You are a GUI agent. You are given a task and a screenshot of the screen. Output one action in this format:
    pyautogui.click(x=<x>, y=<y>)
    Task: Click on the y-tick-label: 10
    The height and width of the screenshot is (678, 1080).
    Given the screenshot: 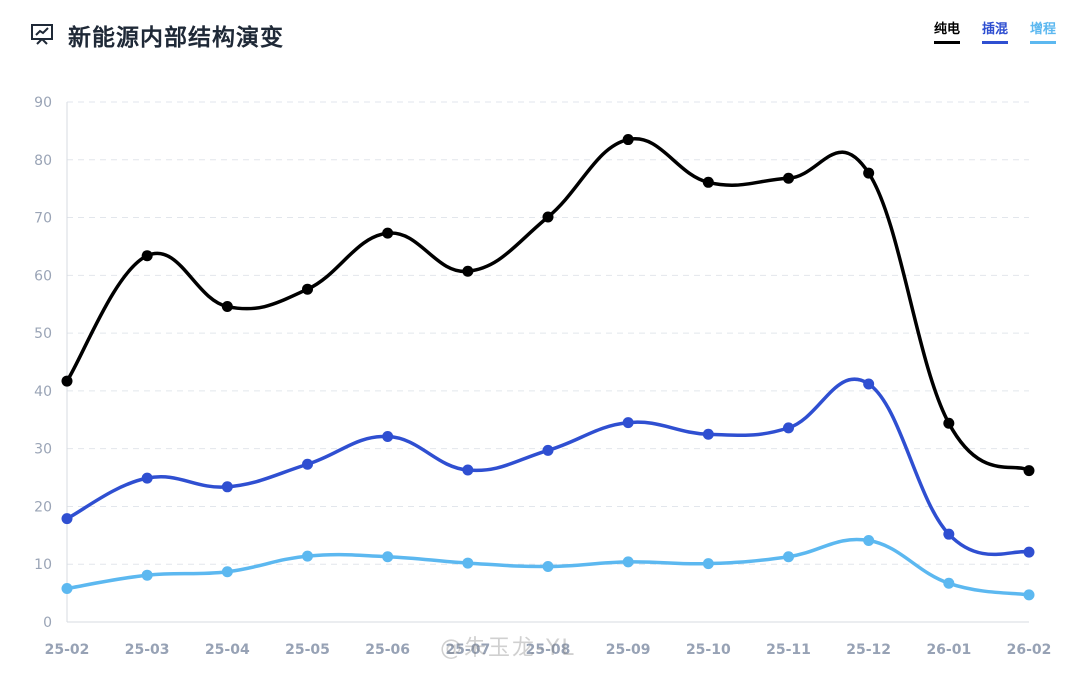 What is the action you would take?
    pyautogui.click(x=43, y=565)
    